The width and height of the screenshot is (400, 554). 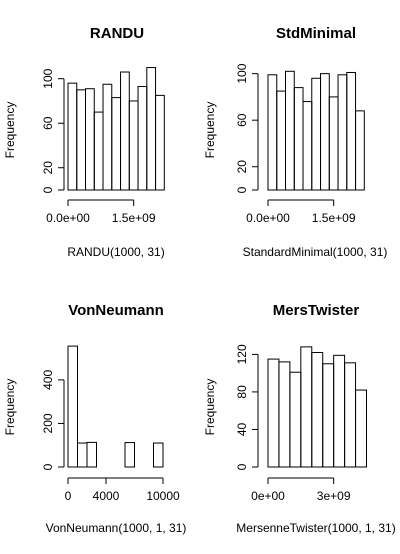 I want to click on x-axis-label: VonNeumann(1000, 1, 31), so click(x=116, y=528).